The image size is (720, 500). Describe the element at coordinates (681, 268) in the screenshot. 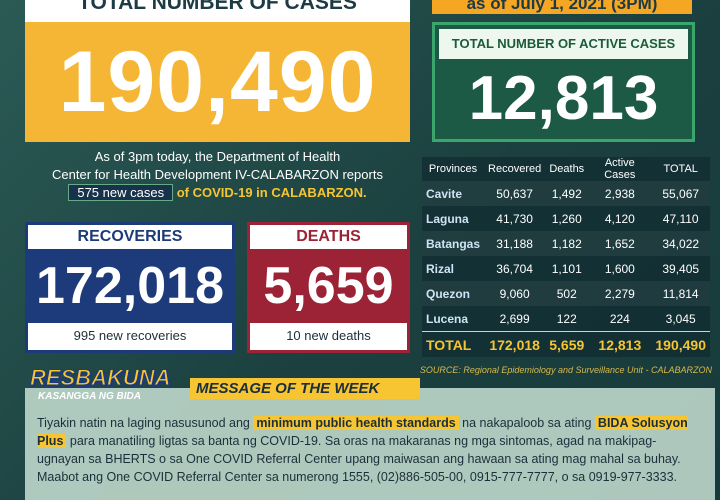

I see `table-cell: 39,405` at that location.